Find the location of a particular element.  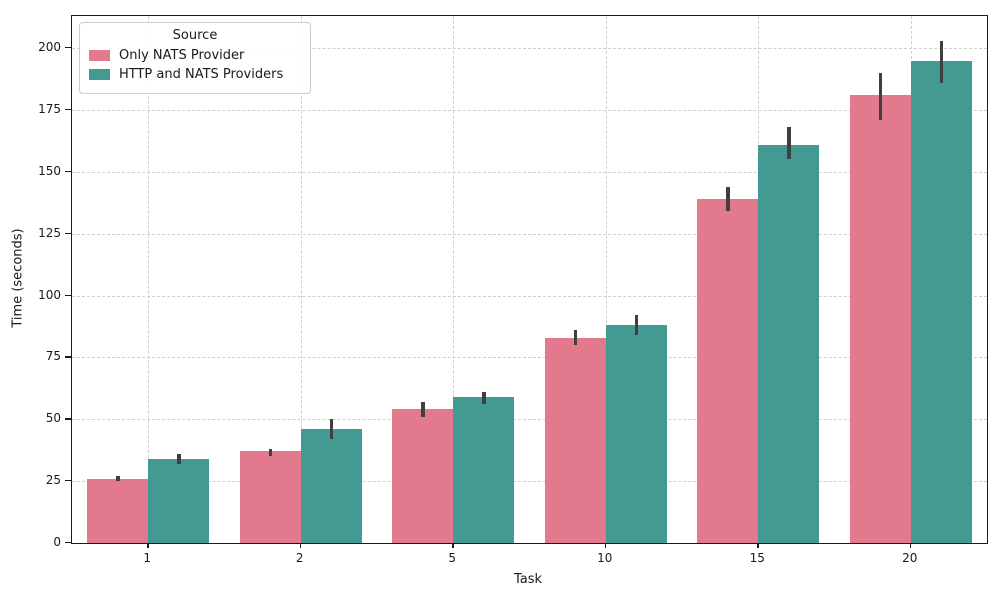

x-tick-label: 20 is located at coordinates (910, 558).